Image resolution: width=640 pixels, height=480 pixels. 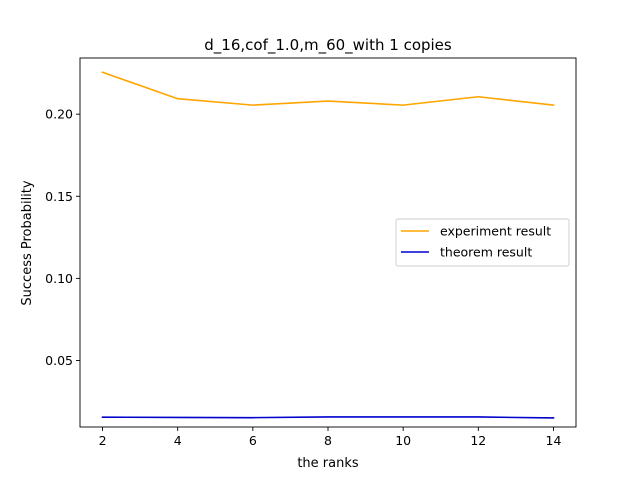 What do you see at coordinates (59, 196) in the screenshot?
I see `y-tick-label: 0.15` at bounding box center [59, 196].